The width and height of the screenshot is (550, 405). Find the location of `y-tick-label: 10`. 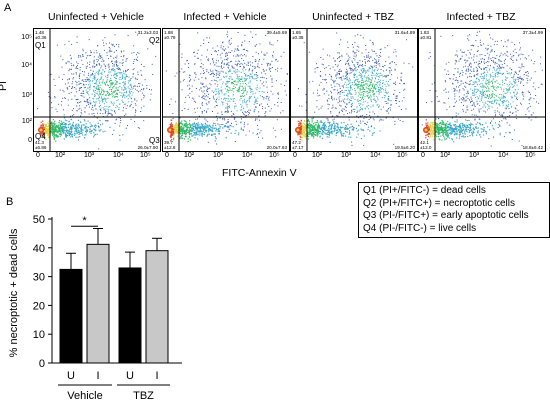

y-tick-label: 10 is located at coordinates (39, 335).